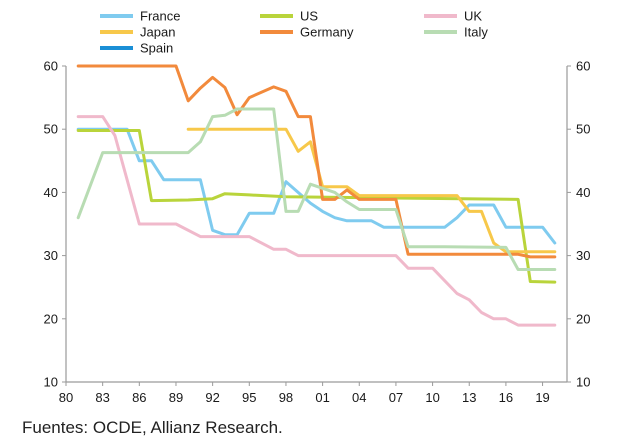 The height and width of the screenshot is (447, 625). I want to click on legend-label-germany: Germany, so click(327, 32).